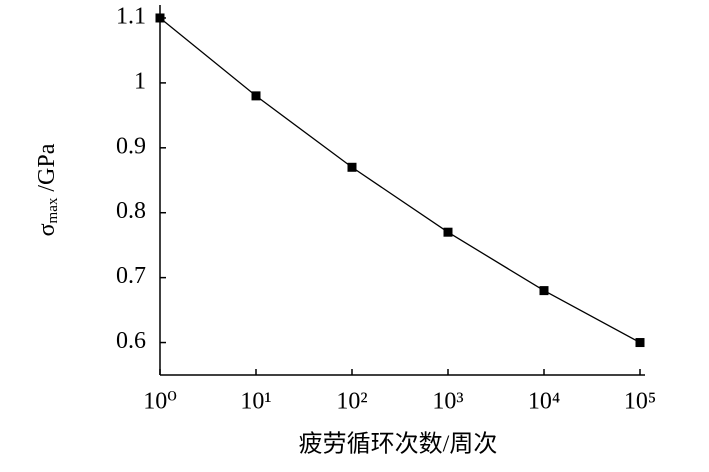  Describe the element at coordinates (131, 146) in the screenshot. I see `y-tick-label: 0.9` at that location.